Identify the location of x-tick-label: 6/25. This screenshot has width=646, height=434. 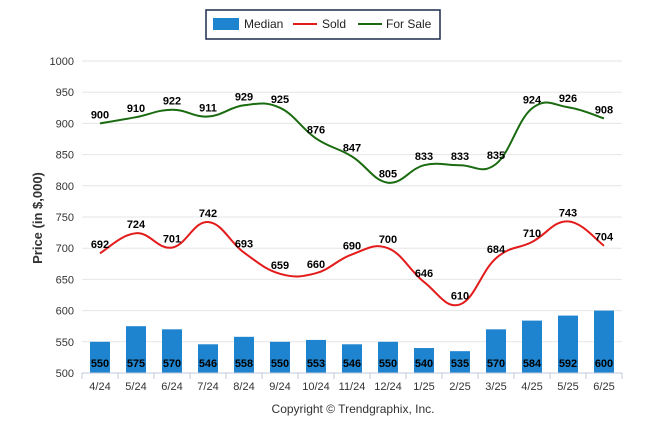
(603, 387).